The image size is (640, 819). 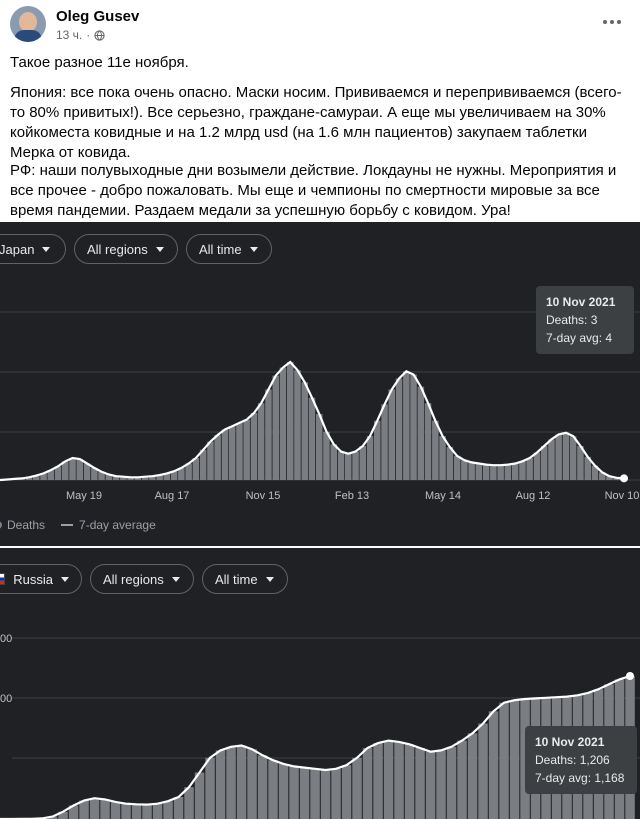 I want to click on x-tick-label: Aug 12, so click(x=533, y=496).